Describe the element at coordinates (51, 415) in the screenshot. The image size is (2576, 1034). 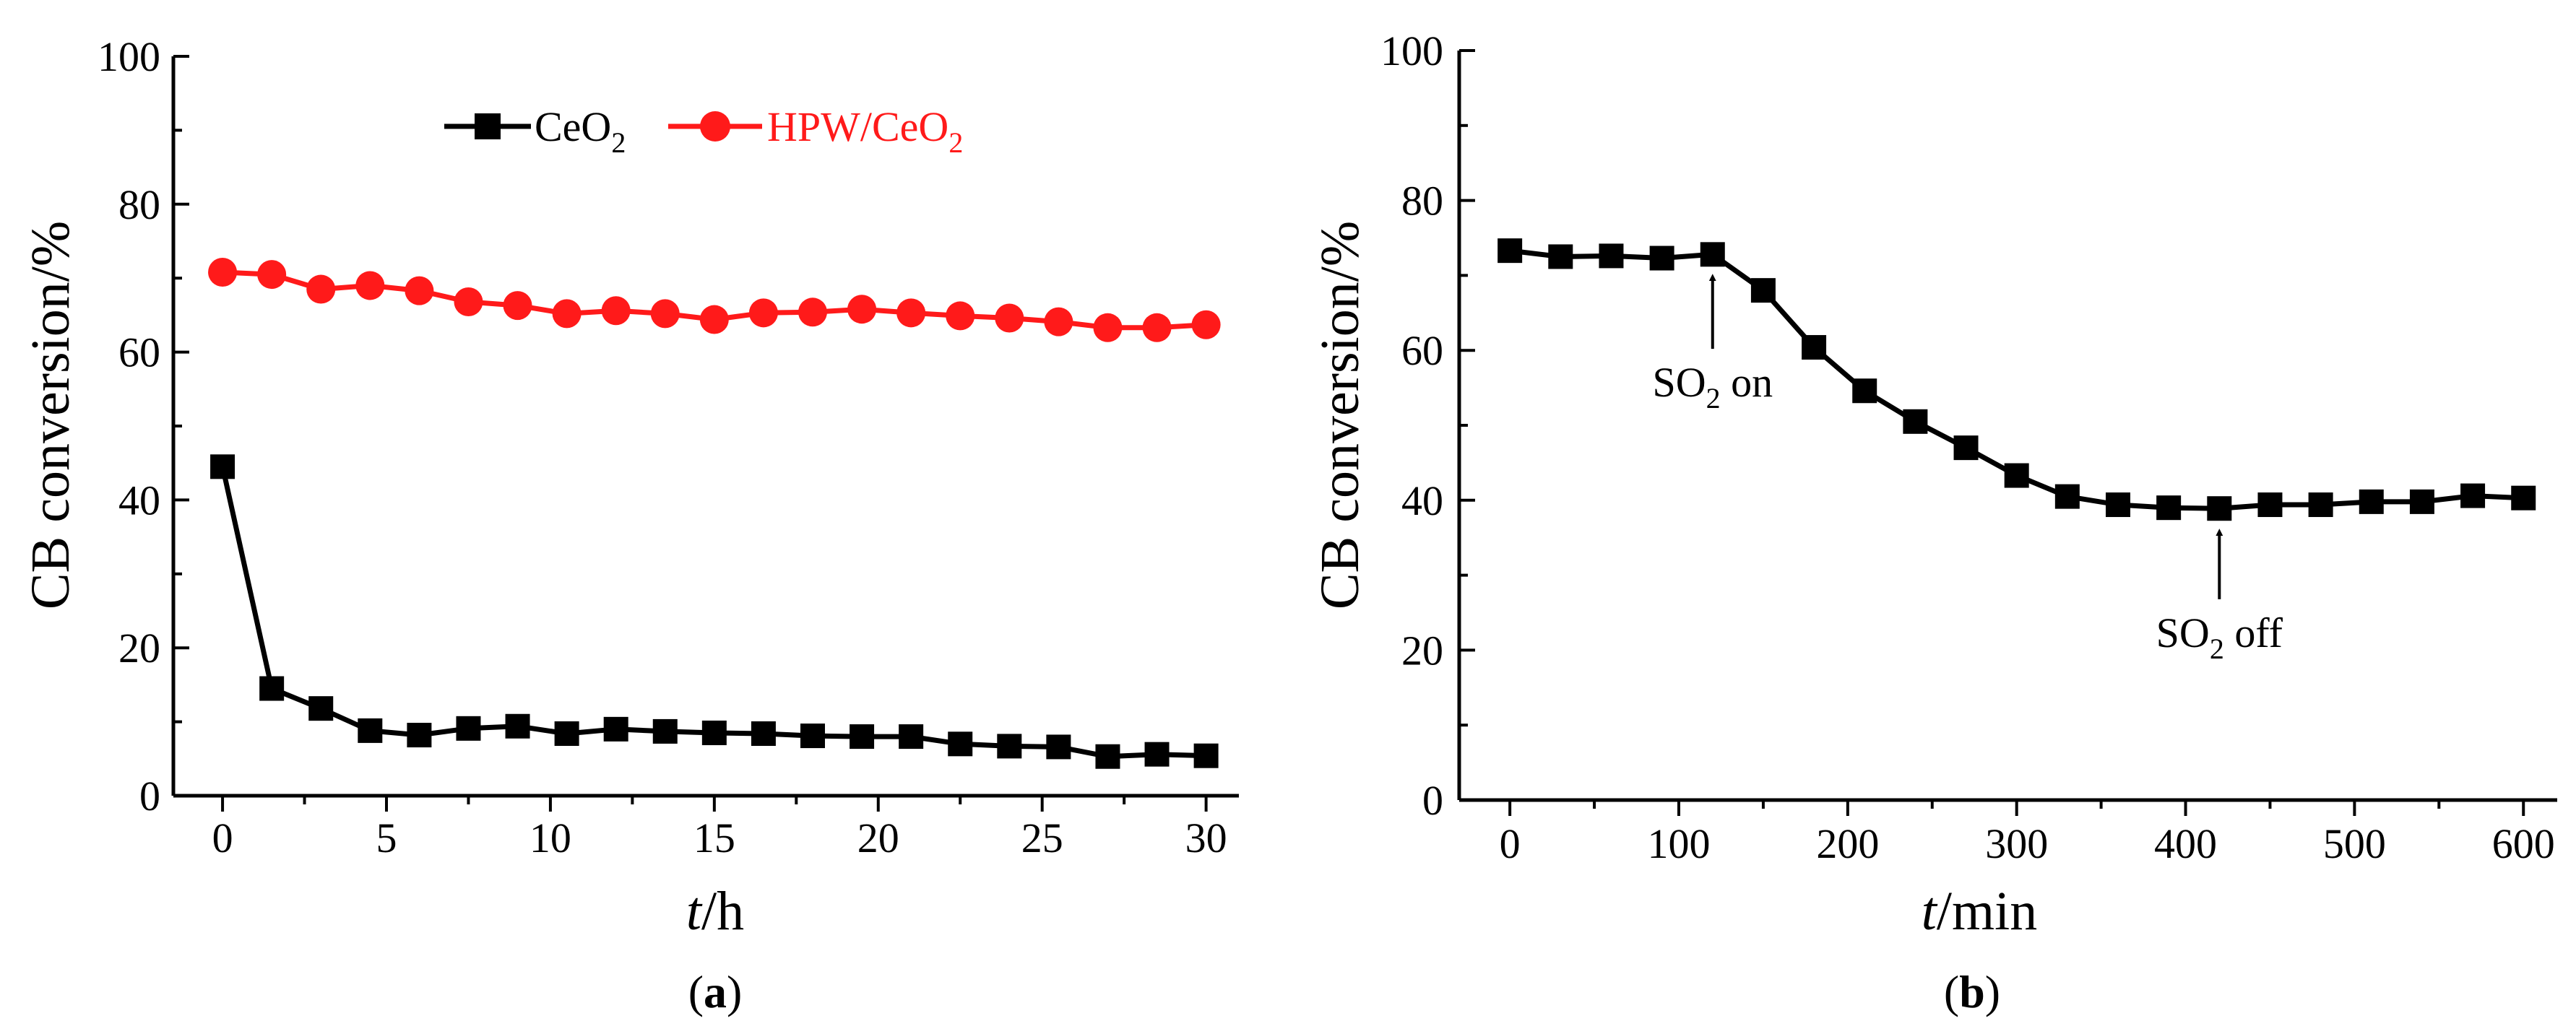
I see `panel-a-y-axis-title: CB conversion/%` at that location.